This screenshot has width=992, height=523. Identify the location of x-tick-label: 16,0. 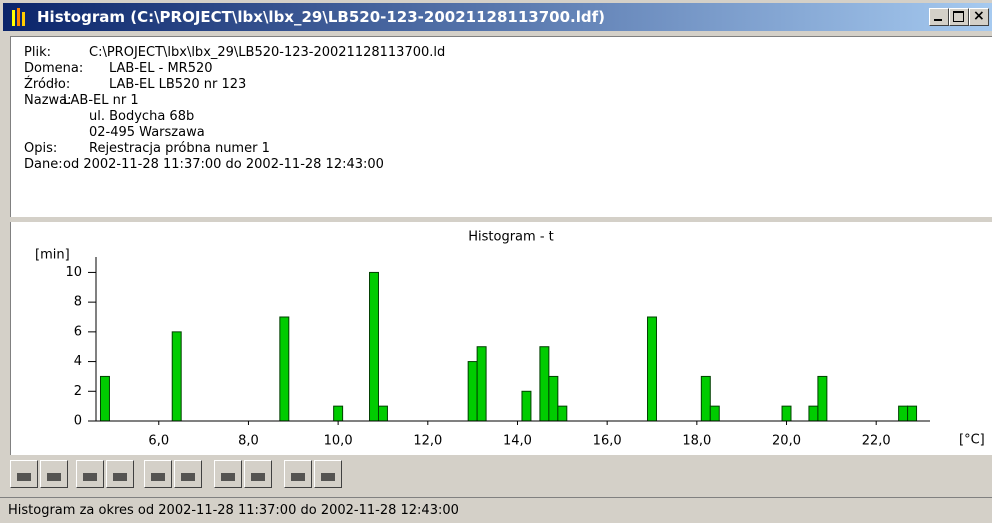
(607, 441).